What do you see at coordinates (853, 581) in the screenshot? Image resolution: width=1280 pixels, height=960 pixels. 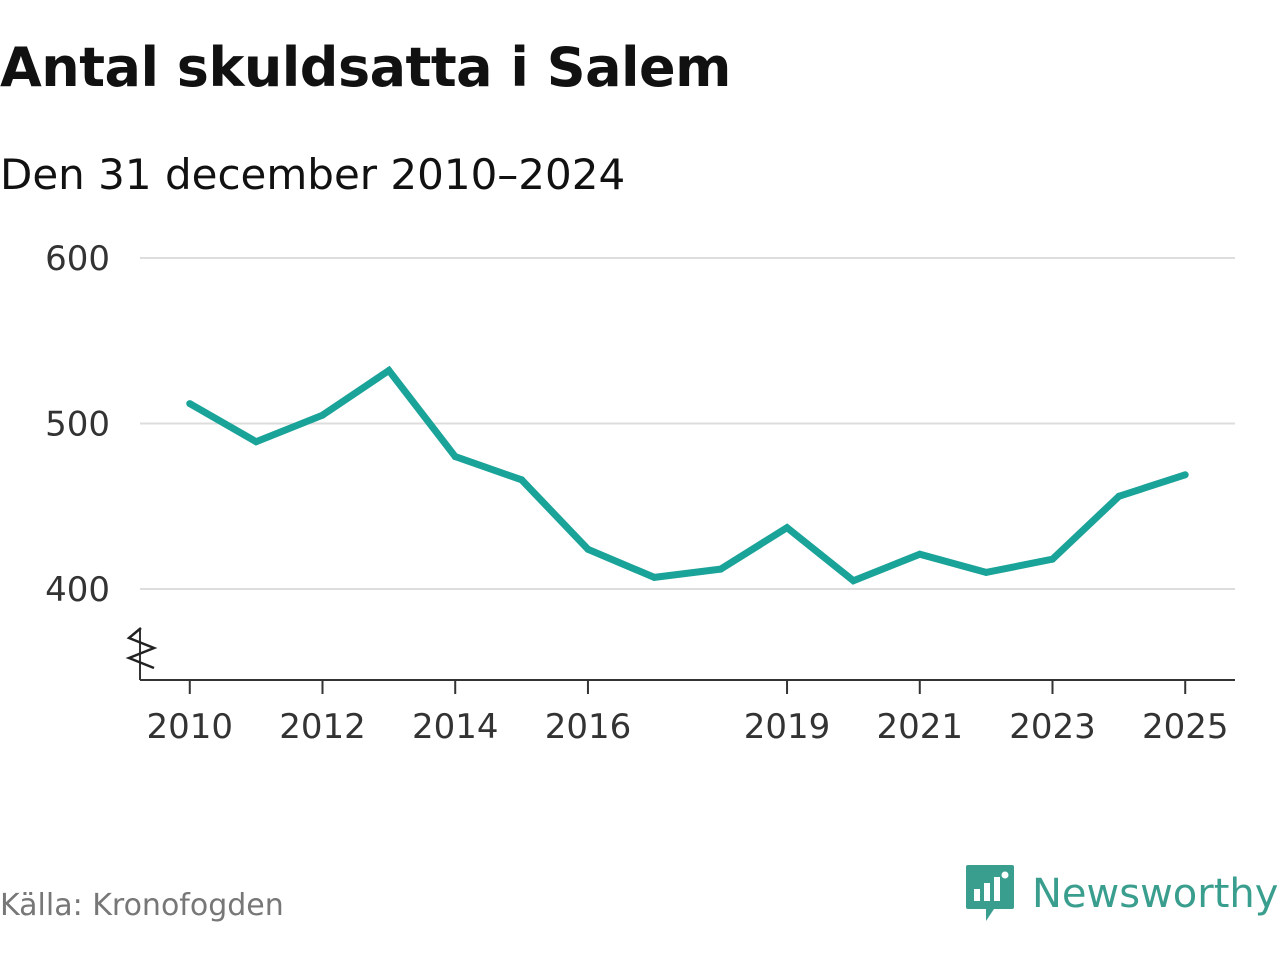 I see `data-point-2020` at bounding box center [853, 581].